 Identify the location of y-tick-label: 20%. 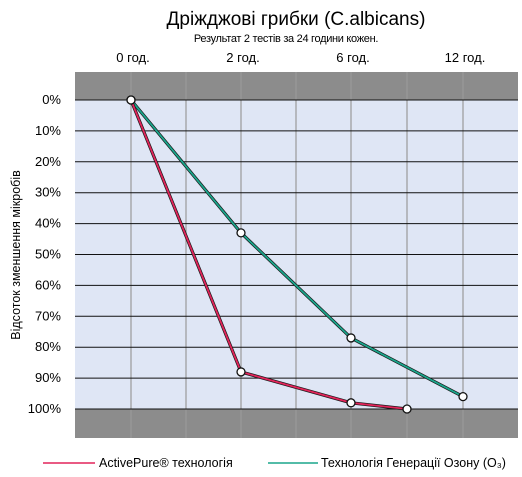
(48, 161).